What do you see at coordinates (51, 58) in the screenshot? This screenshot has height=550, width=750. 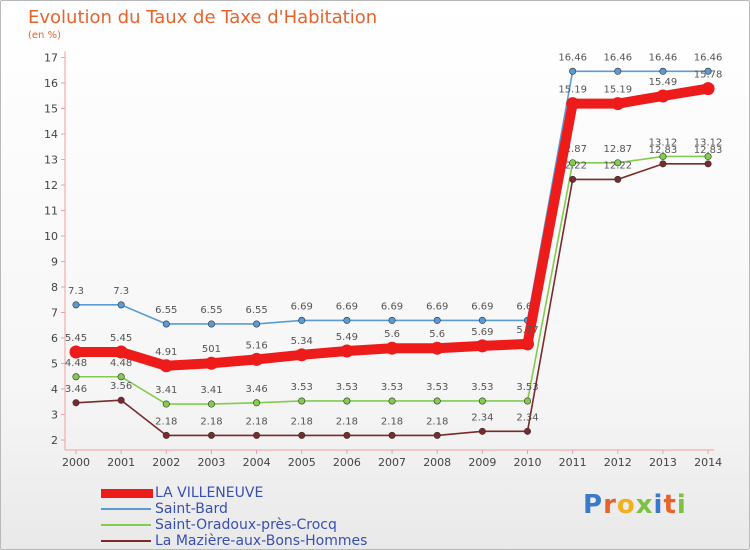 I see `y-tick-label: 17` at bounding box center [51, 58].